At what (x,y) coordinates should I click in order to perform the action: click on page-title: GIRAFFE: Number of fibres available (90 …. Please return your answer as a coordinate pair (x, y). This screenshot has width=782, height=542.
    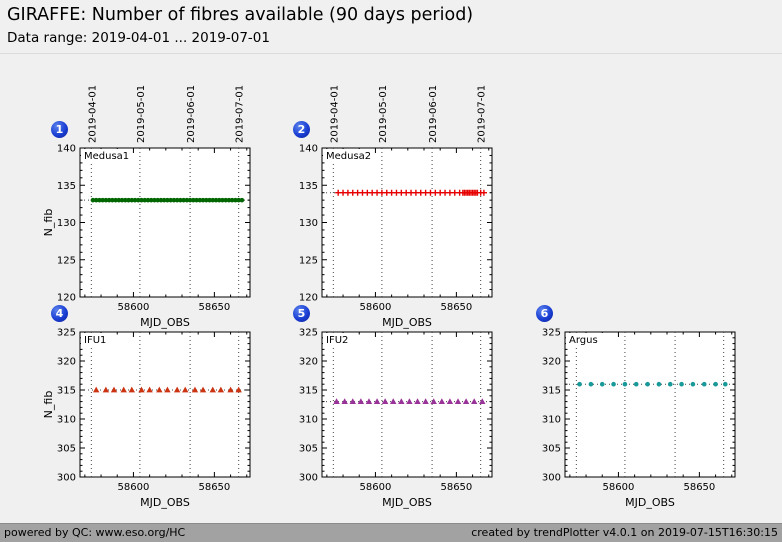
    Looking at the image, I should click on (240, 15).